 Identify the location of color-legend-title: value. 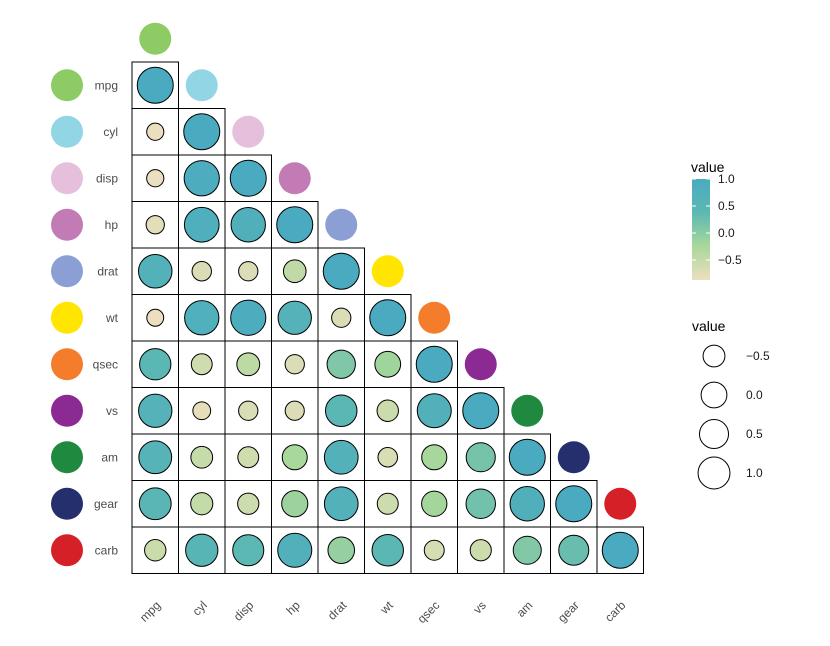
(708, 167).